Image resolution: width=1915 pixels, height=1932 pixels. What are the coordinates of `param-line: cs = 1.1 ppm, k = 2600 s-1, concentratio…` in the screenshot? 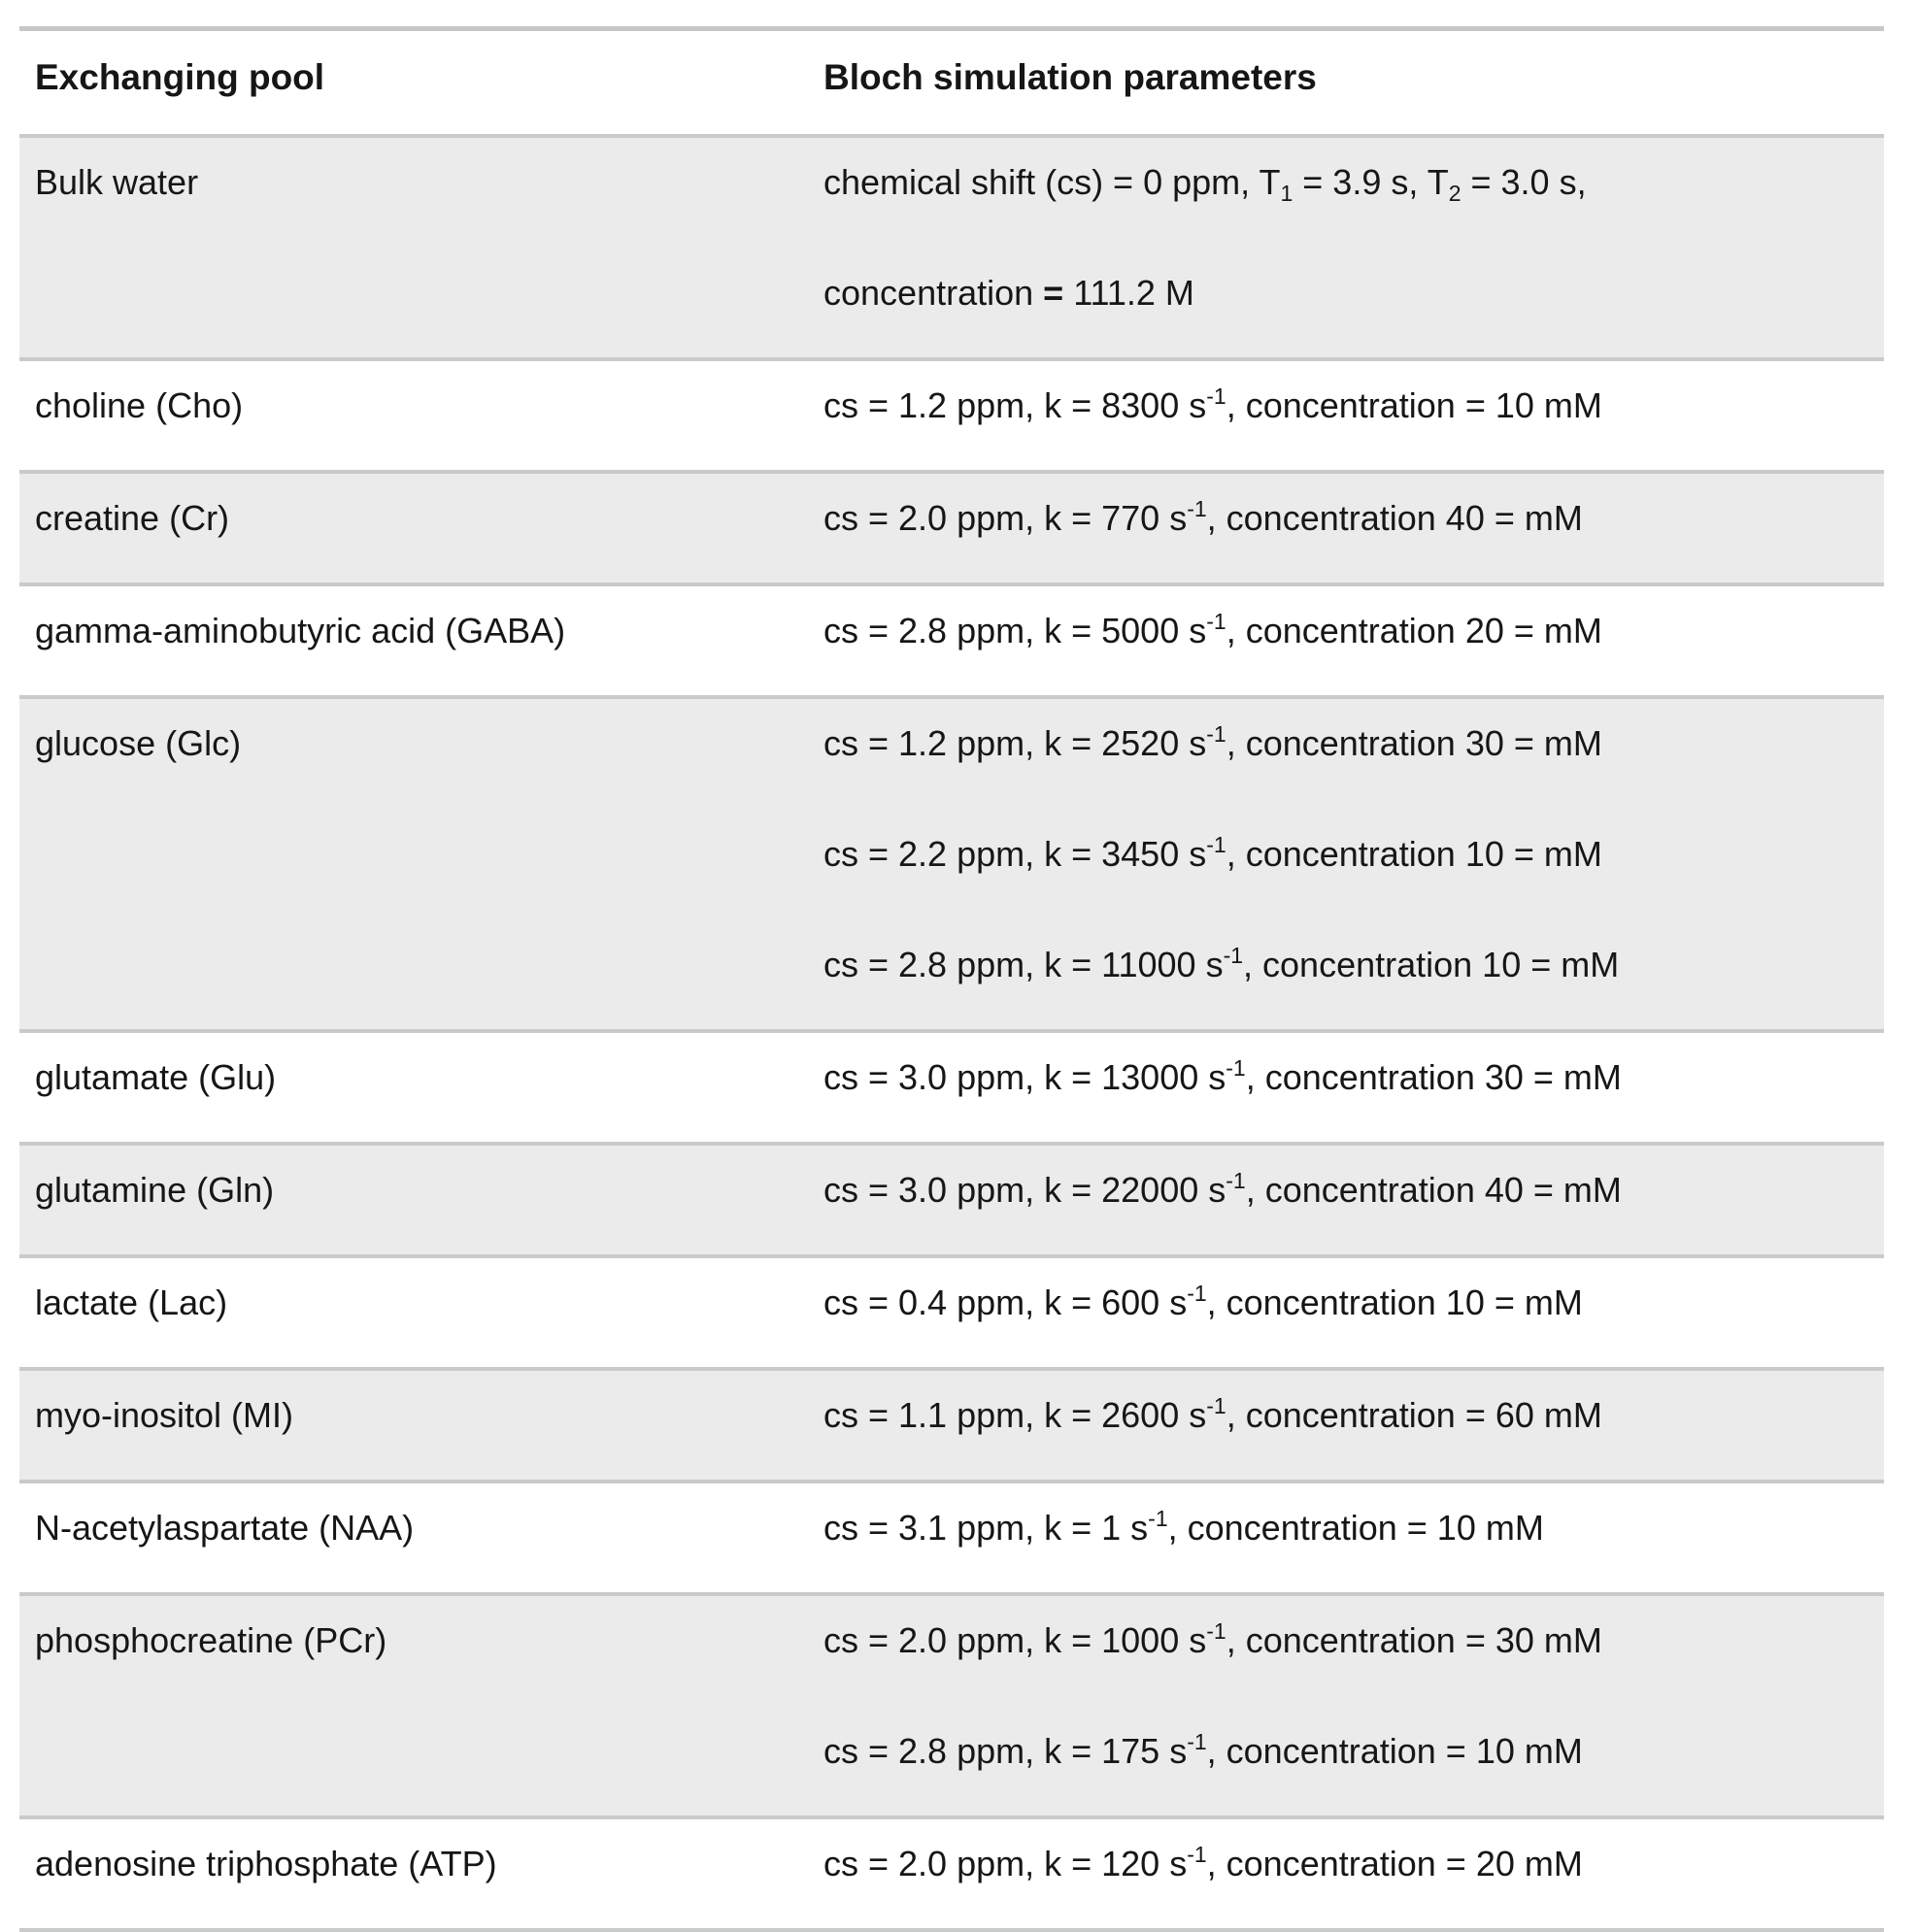 It's located at (1213, 1414).